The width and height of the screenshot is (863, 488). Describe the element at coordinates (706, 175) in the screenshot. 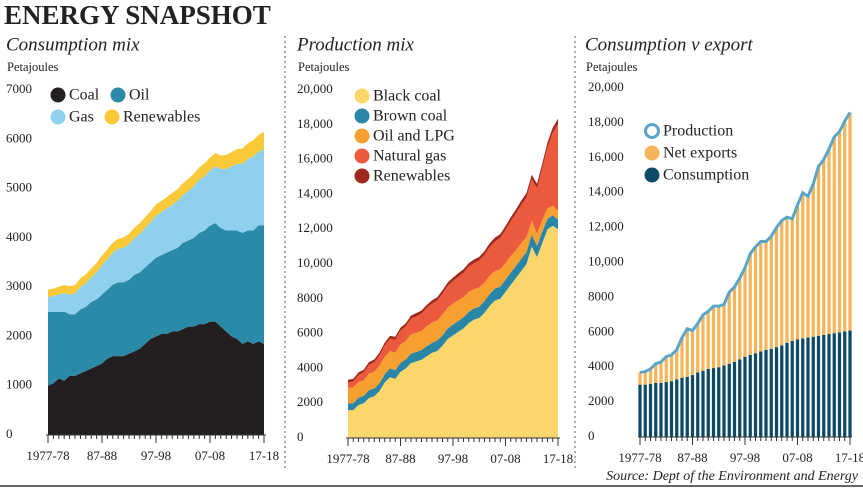

I see `legend-label: Consumption` at that location.